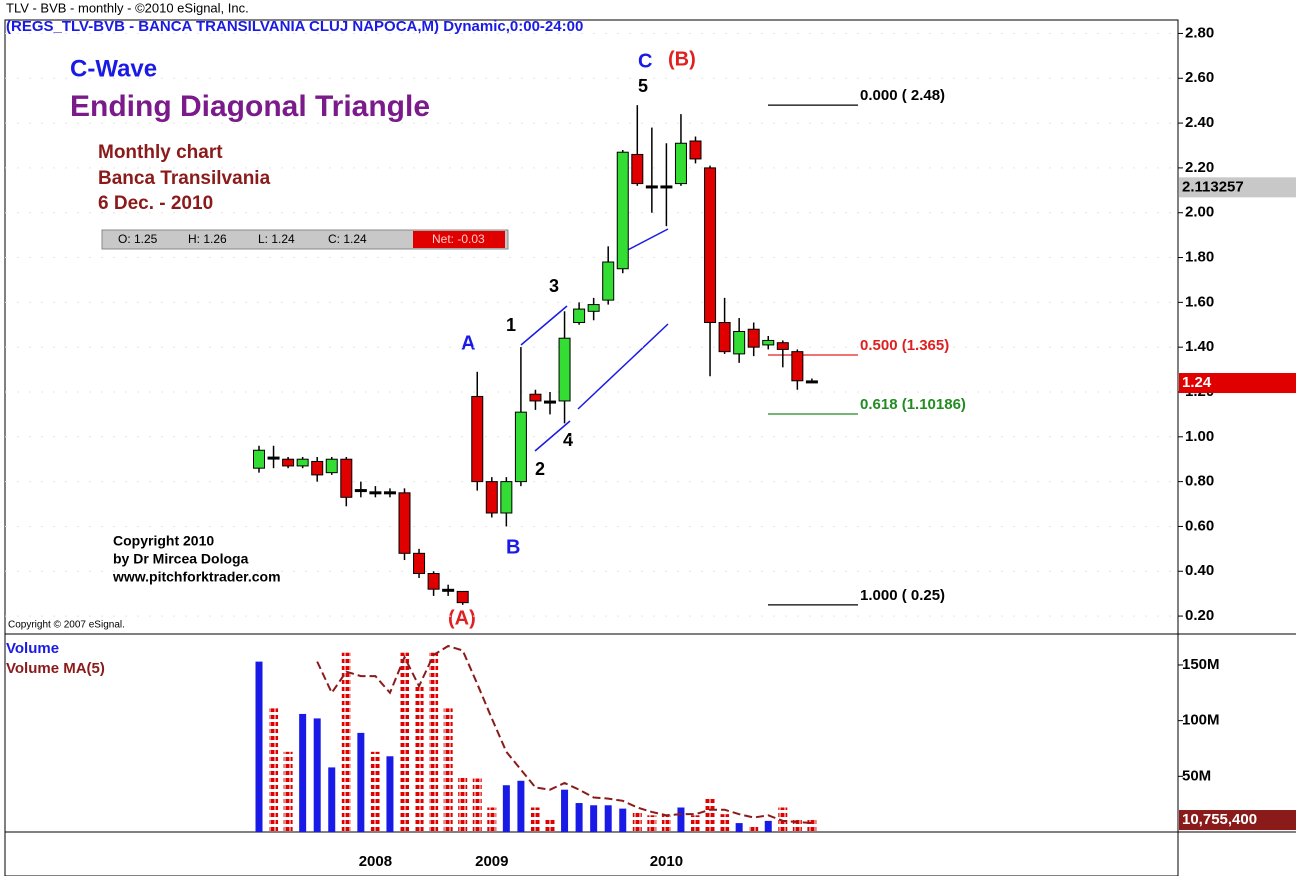  I want to click on copyright: by Dr Mircea Dologa, so click(181, 559).